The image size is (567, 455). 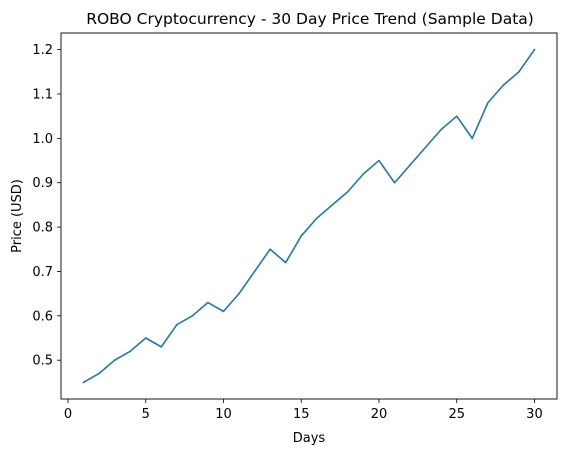 What do you see at coordinates (223, 414) in the screenshot?
I see `x-tick-label: 10` at bounding box center [223, 414].